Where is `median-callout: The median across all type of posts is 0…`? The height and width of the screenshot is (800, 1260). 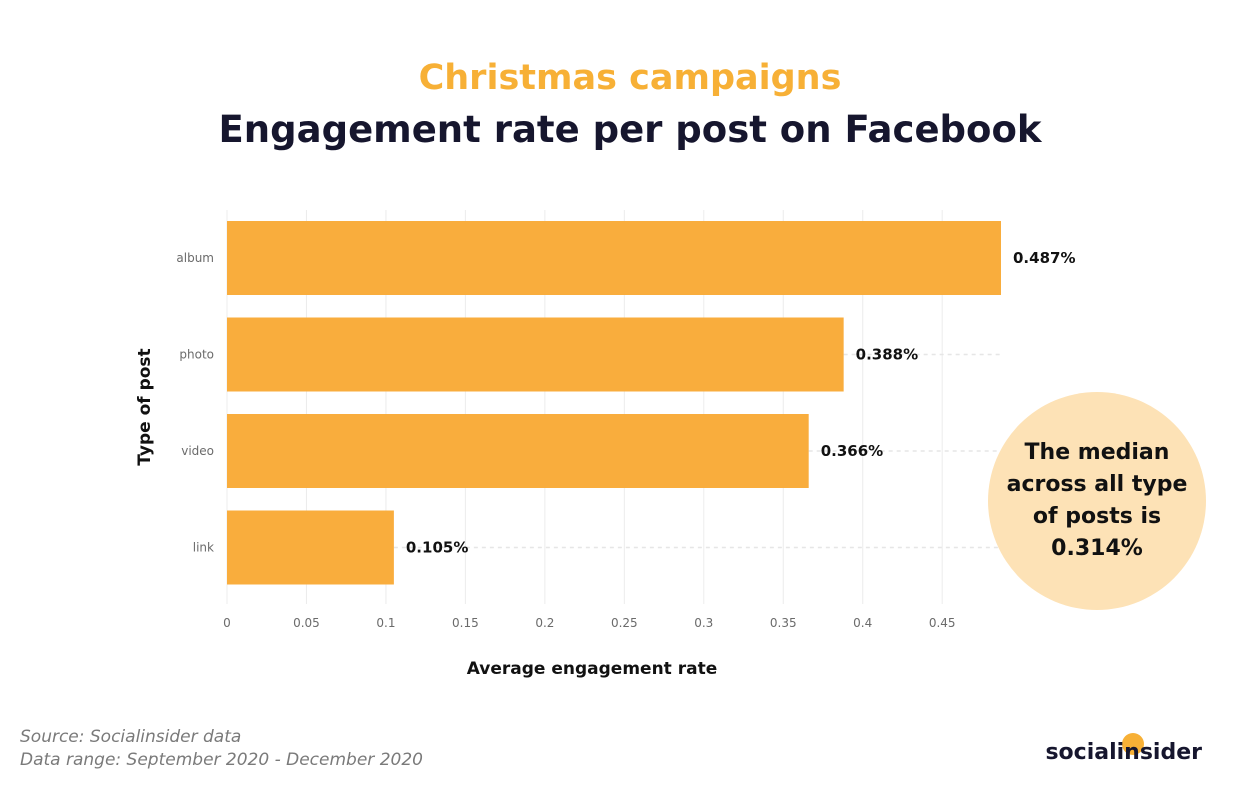
median-callout: The median across all type of posts is 0… is located at coordinates (1097, 501).